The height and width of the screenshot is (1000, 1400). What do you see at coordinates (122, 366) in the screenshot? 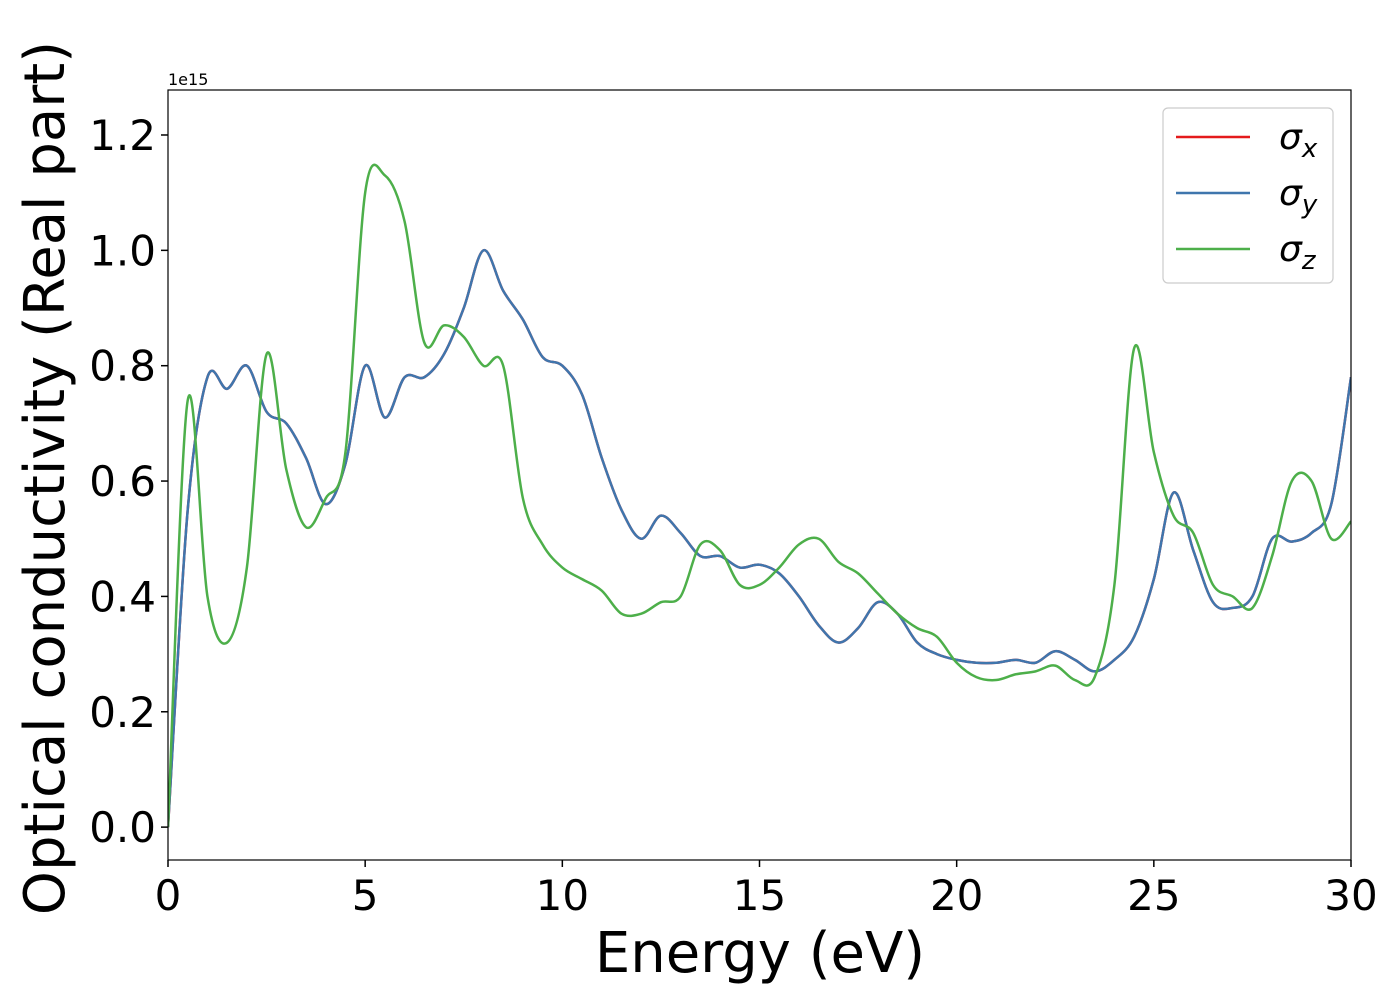
I see `y-tick-label: 0.8` at bounding box center [122, 366].